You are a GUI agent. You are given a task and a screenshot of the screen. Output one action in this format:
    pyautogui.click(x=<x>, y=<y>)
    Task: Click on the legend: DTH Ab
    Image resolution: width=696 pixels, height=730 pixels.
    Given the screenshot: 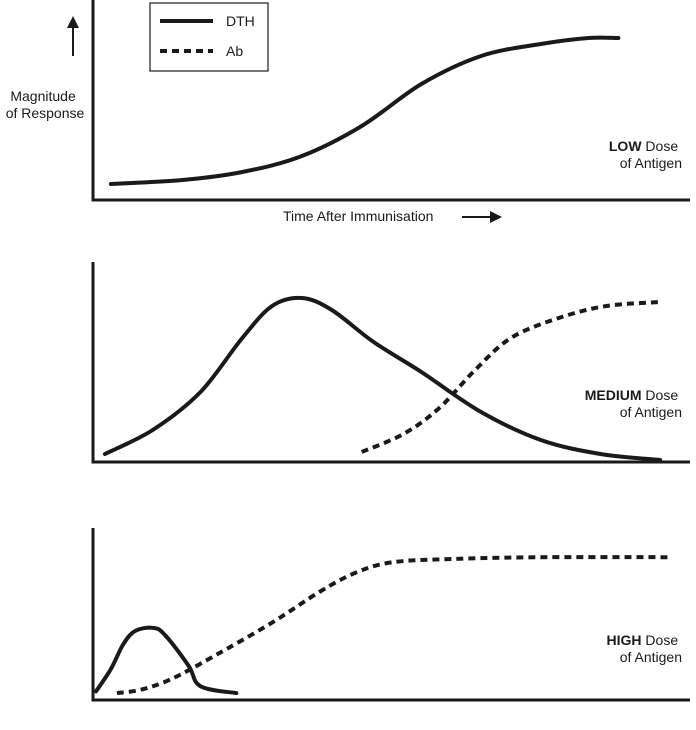 What is the action you would take?
    pyautogui.click(x=209, y=37)
    